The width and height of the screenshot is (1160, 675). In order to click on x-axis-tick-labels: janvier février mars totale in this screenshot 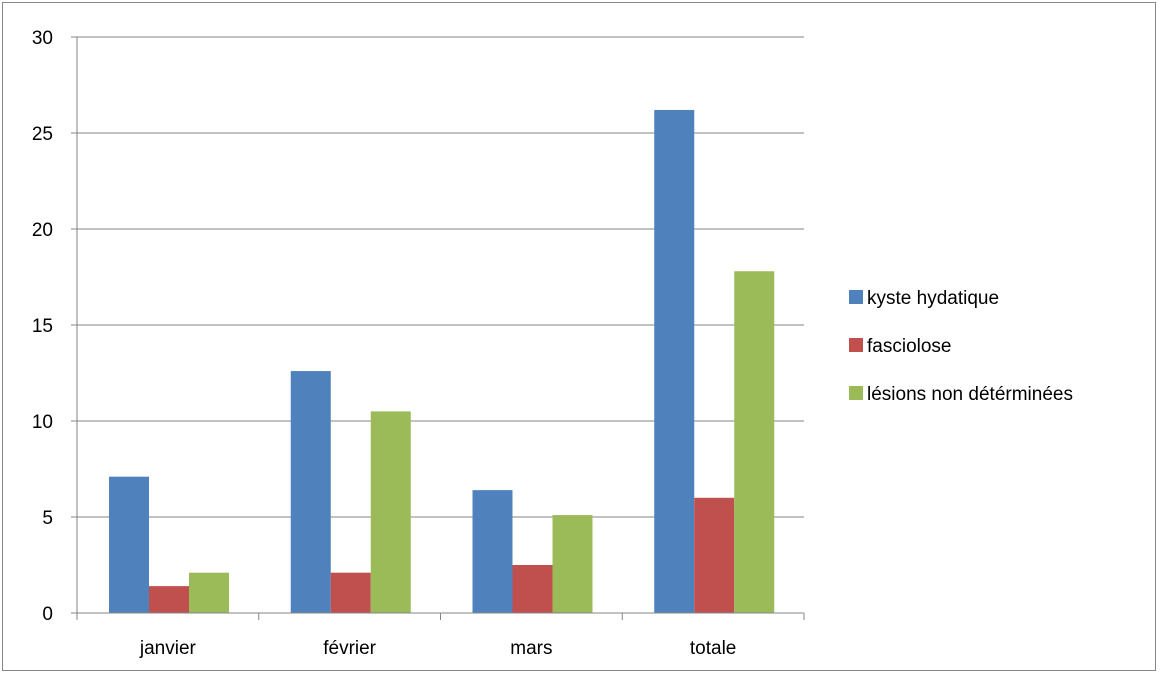, I will do `click(437, 648)`.